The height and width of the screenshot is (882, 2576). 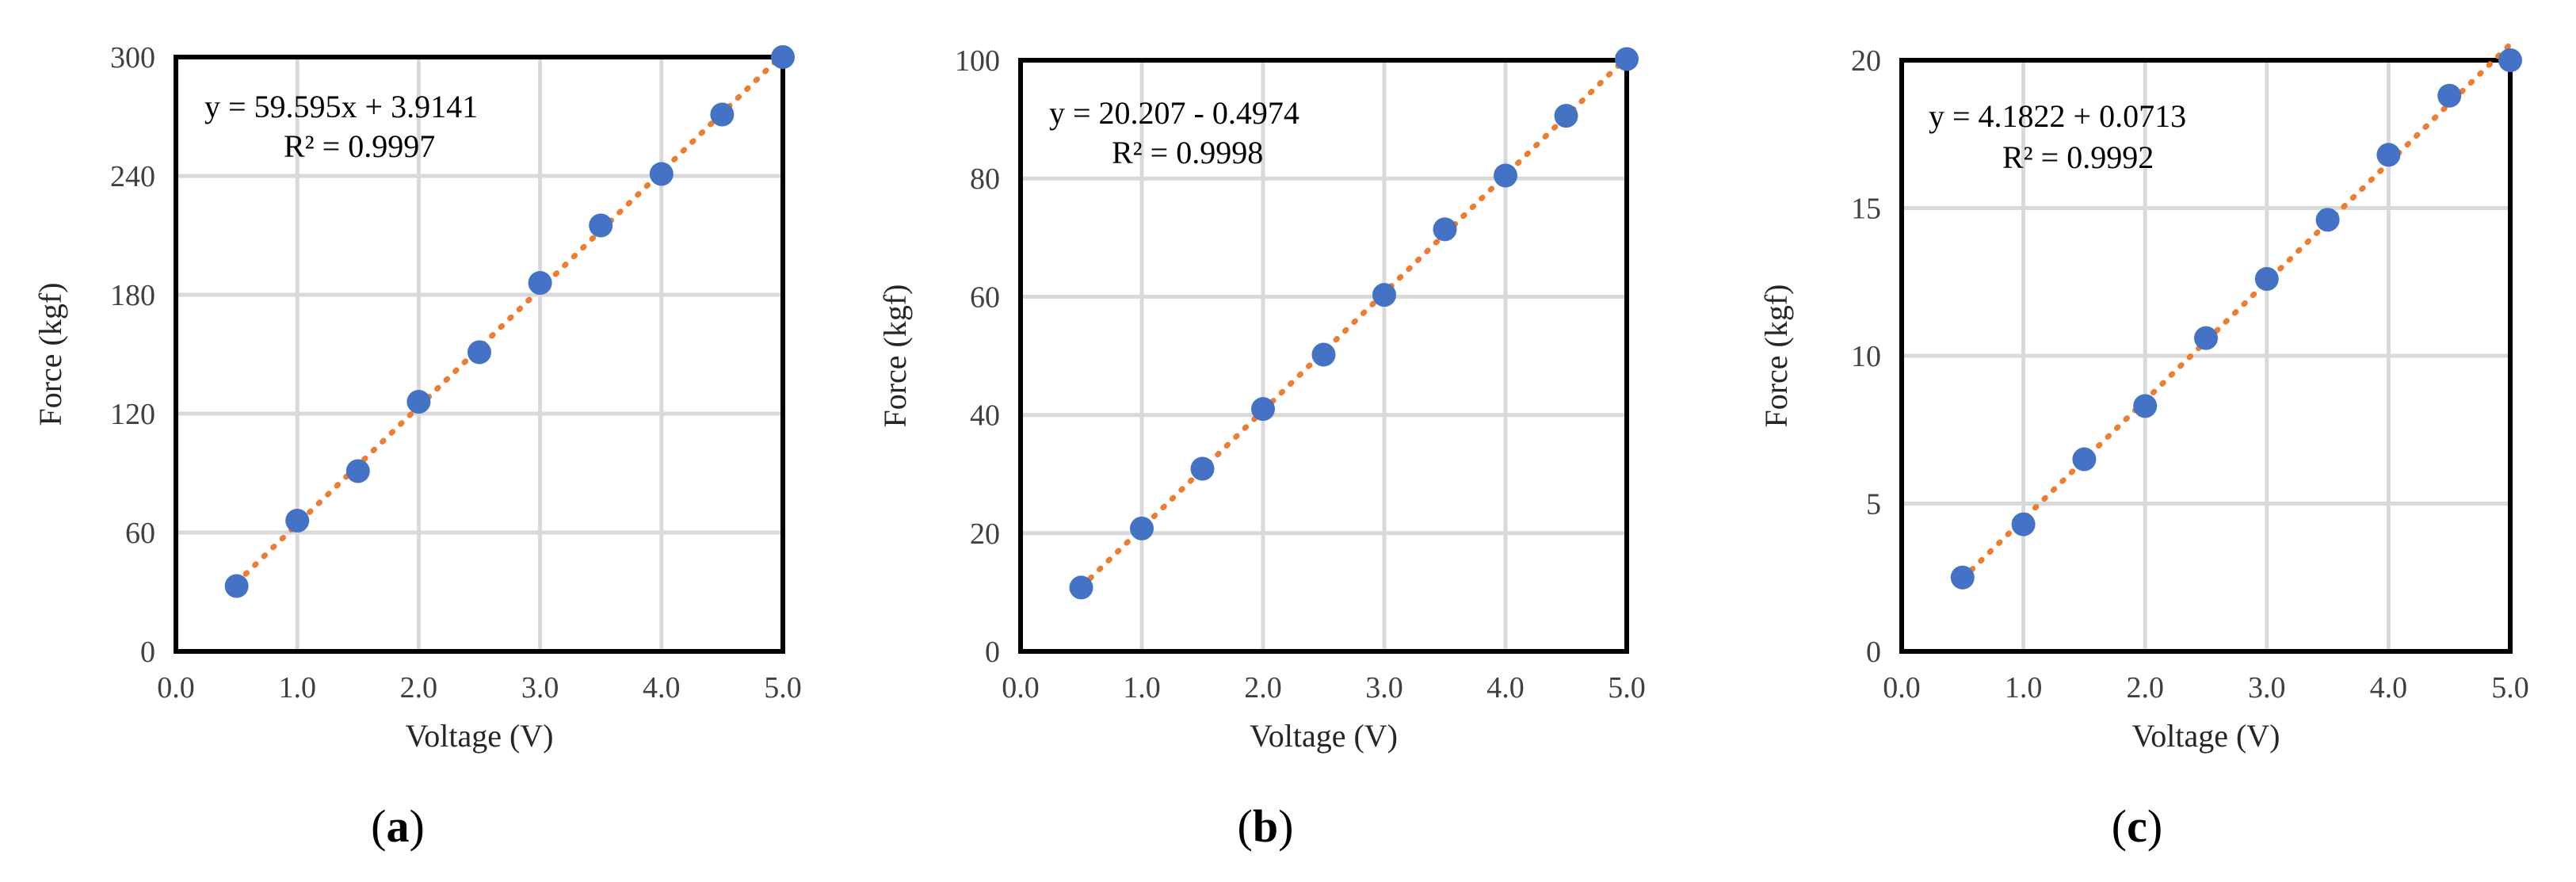 What do you see at coordinates (985, 179) in the screenshot?
I see `y-tick-label: 80` at bounding box center [985, 179].